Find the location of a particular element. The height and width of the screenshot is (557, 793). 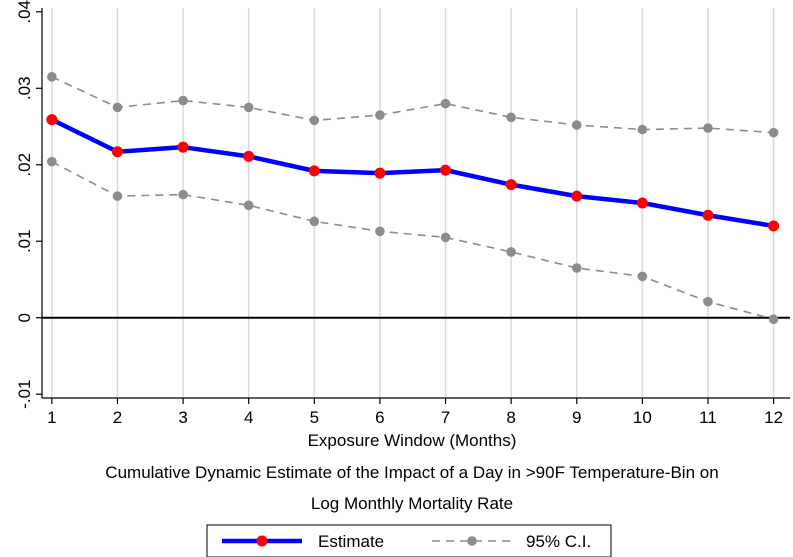

y-ticks: -.01 0 .01 .02 .03 .04 is located at coordinates (28, 204).